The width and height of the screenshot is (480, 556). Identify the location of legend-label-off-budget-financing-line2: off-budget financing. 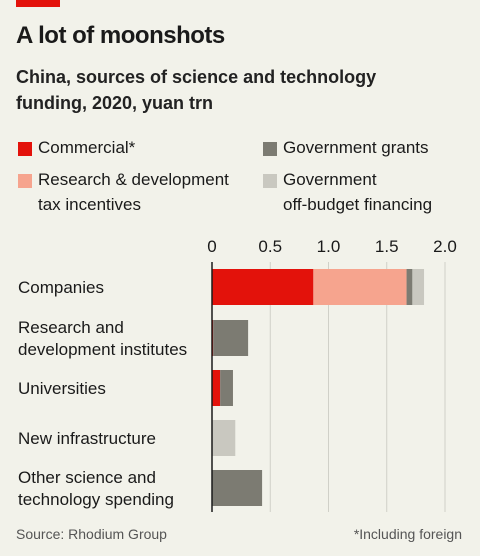
(358, 204).